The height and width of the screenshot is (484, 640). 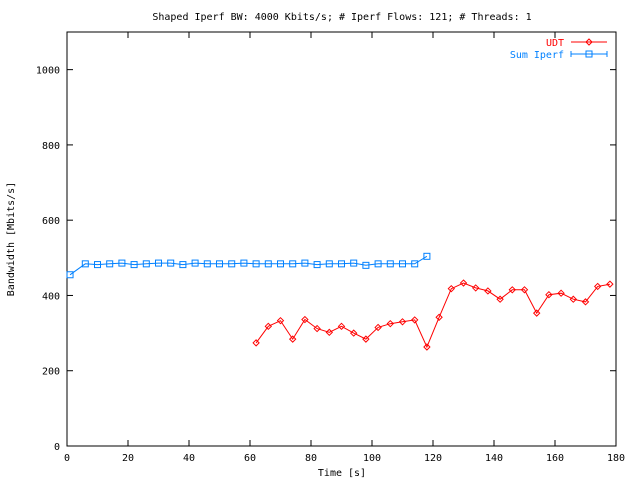 What do you see at coordinates (555, 43) in the screenshot?
I see `legend-label-udt: UDT` at bounding box center [555, 43].